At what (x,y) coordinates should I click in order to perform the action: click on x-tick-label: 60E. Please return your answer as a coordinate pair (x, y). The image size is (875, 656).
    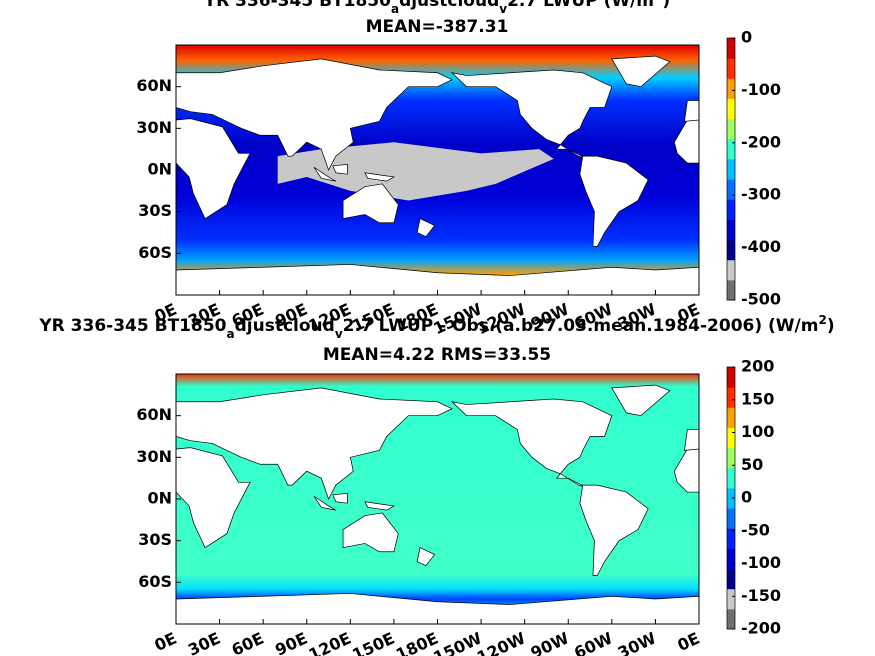
    Looking at the image, I should click on (248, 642).